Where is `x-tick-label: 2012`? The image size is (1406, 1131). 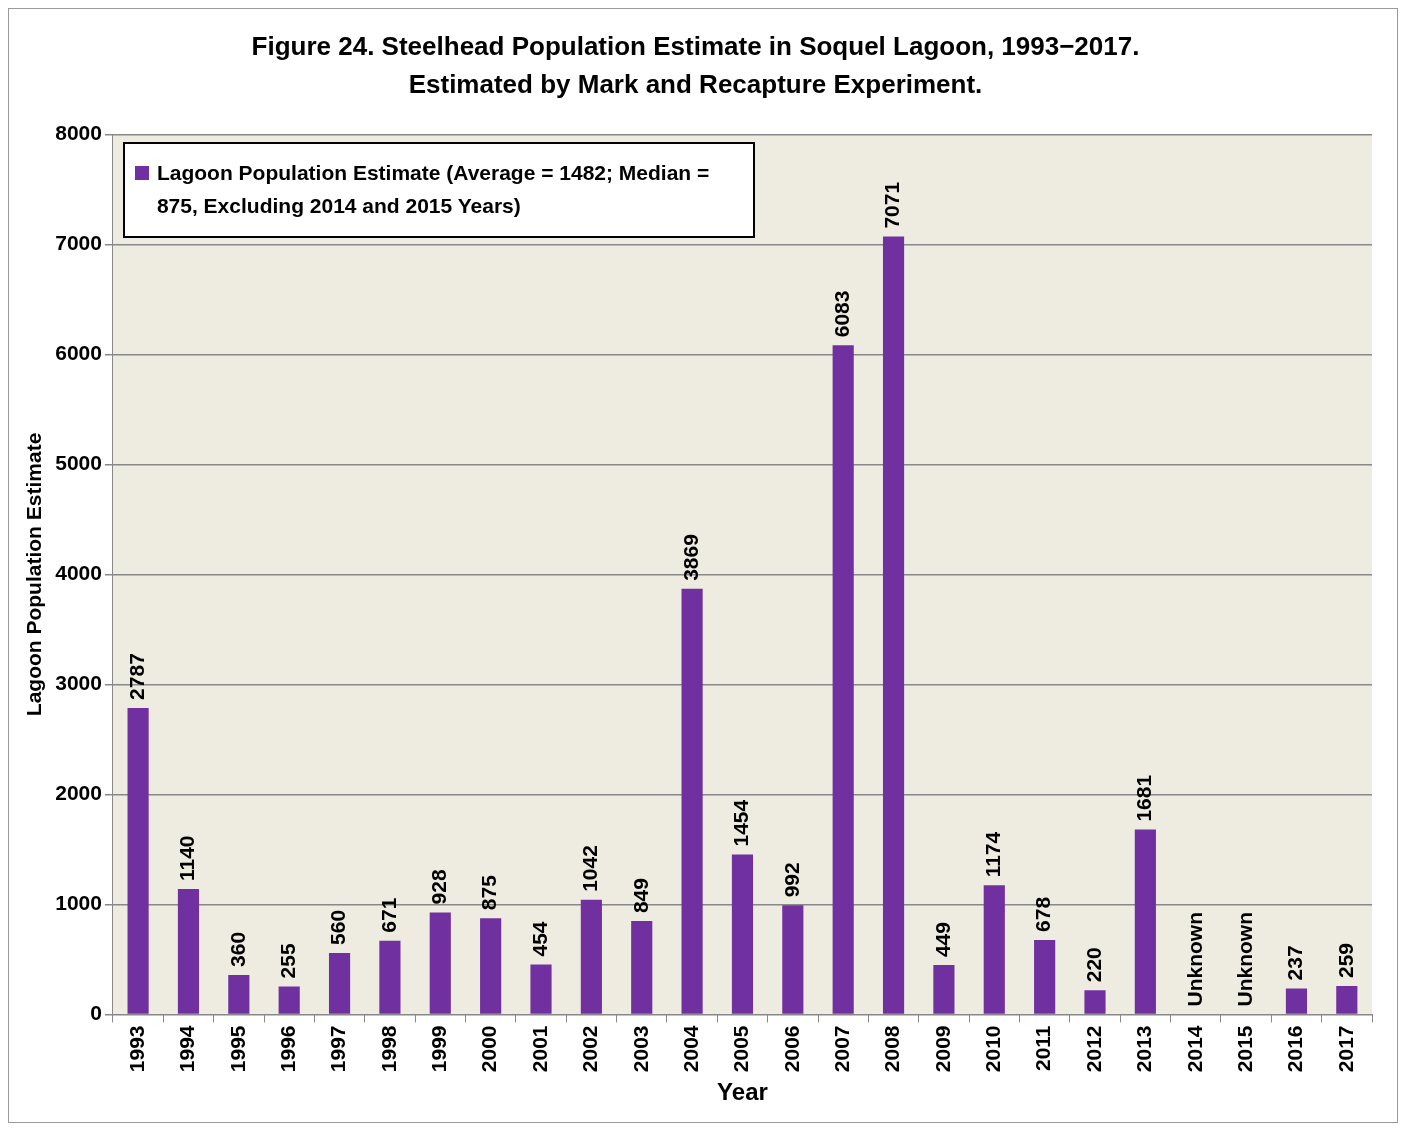
x-tick-label: 2012 is located at coordinates (1093, 1049).